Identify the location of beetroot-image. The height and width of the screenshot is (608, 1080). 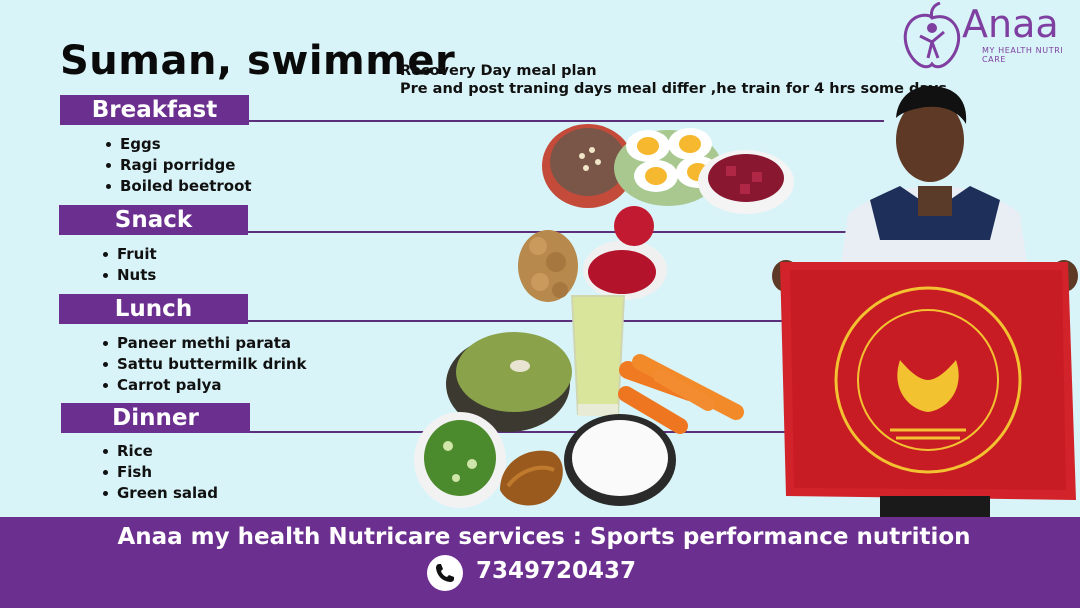
(746, 182).